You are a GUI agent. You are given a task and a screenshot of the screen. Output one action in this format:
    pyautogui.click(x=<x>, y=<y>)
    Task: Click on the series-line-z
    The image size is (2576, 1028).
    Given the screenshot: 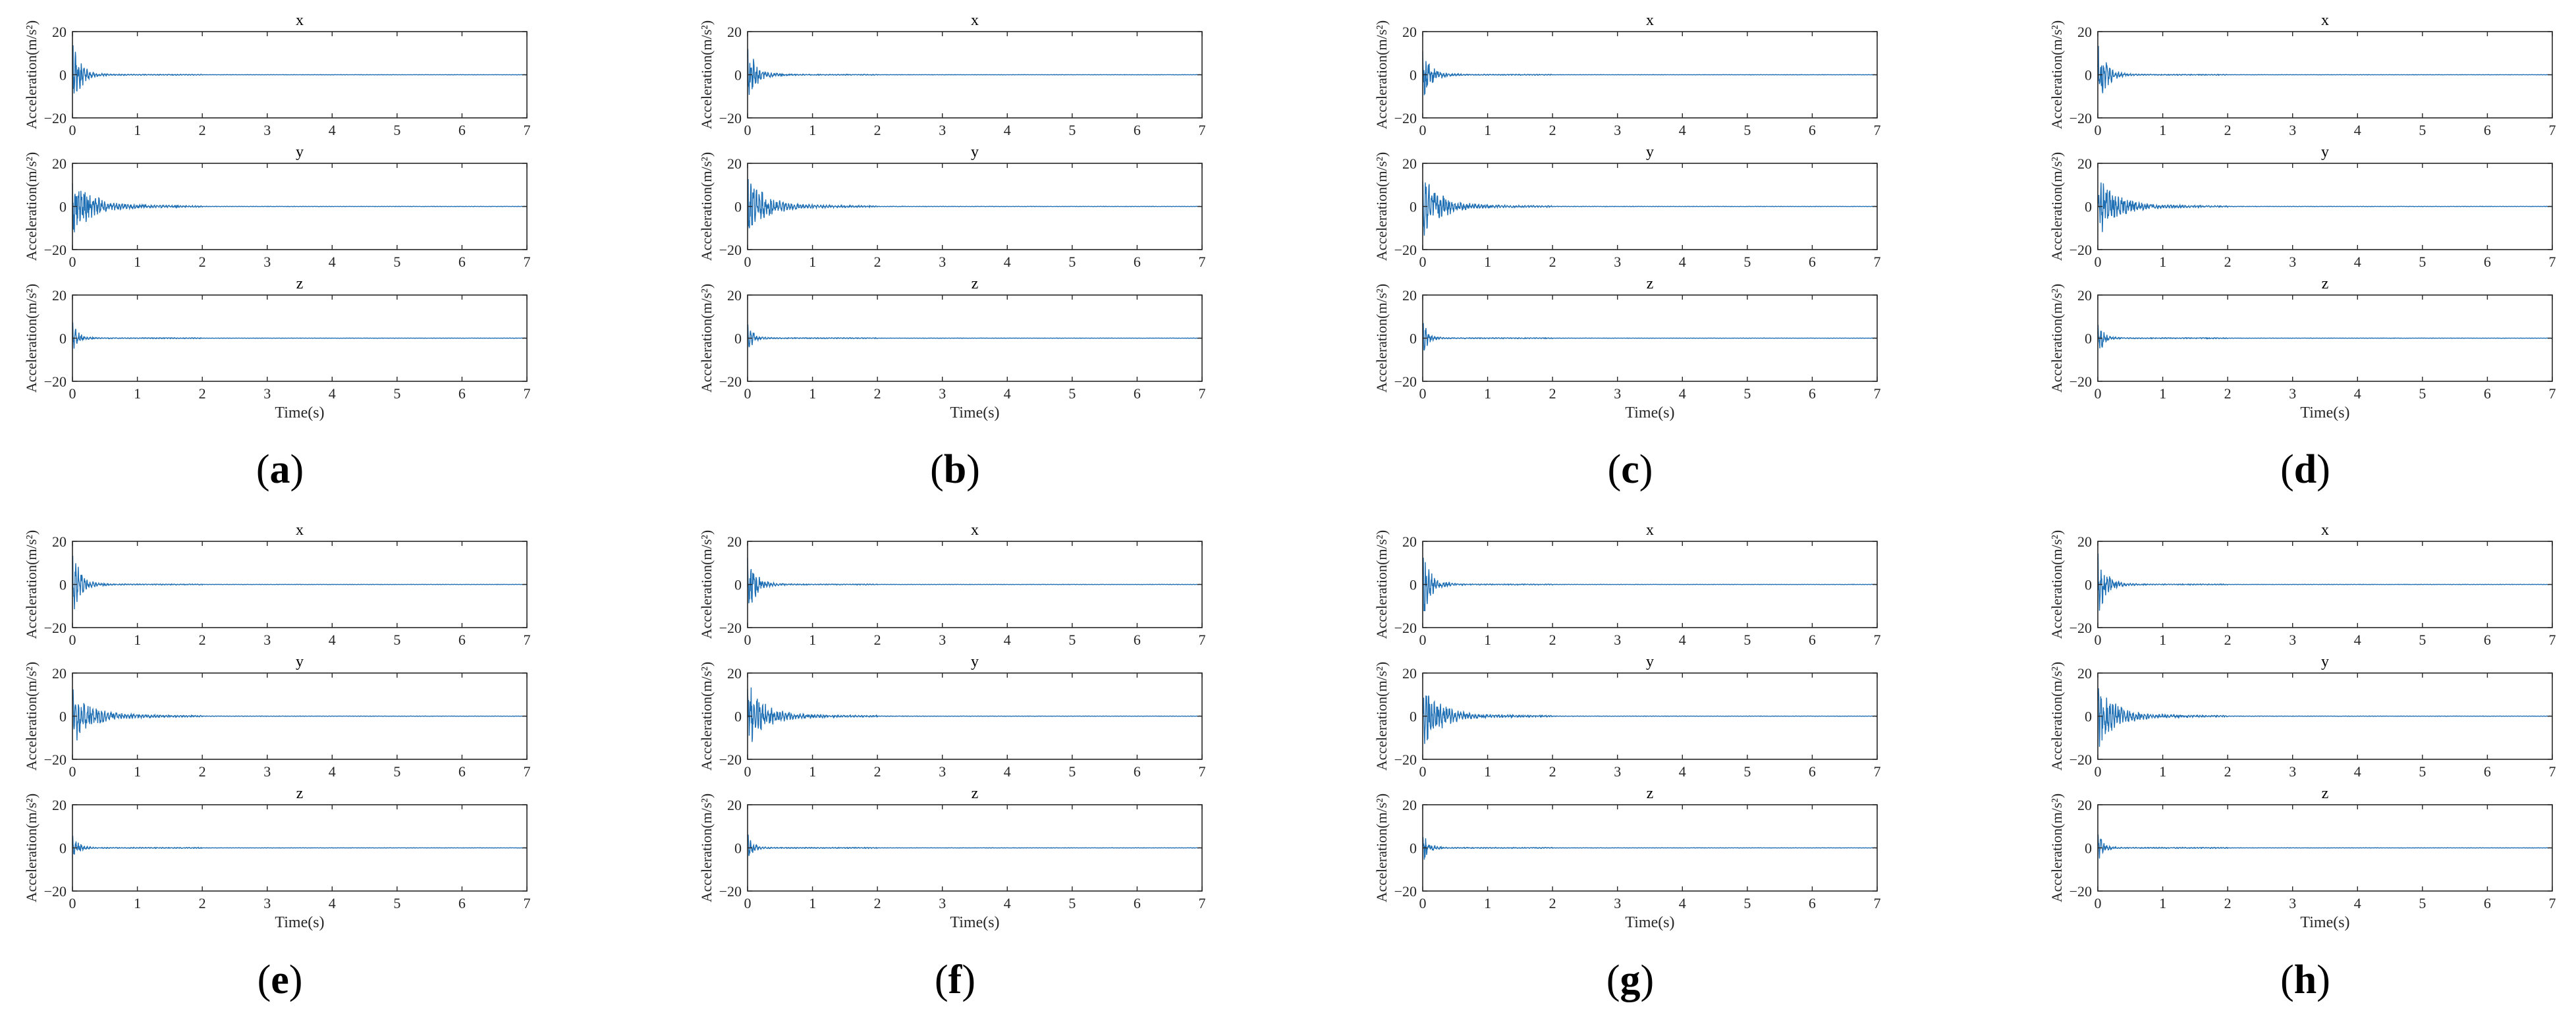 What is the action you would take?
    pyautogui.click(x=975, y=336)
    